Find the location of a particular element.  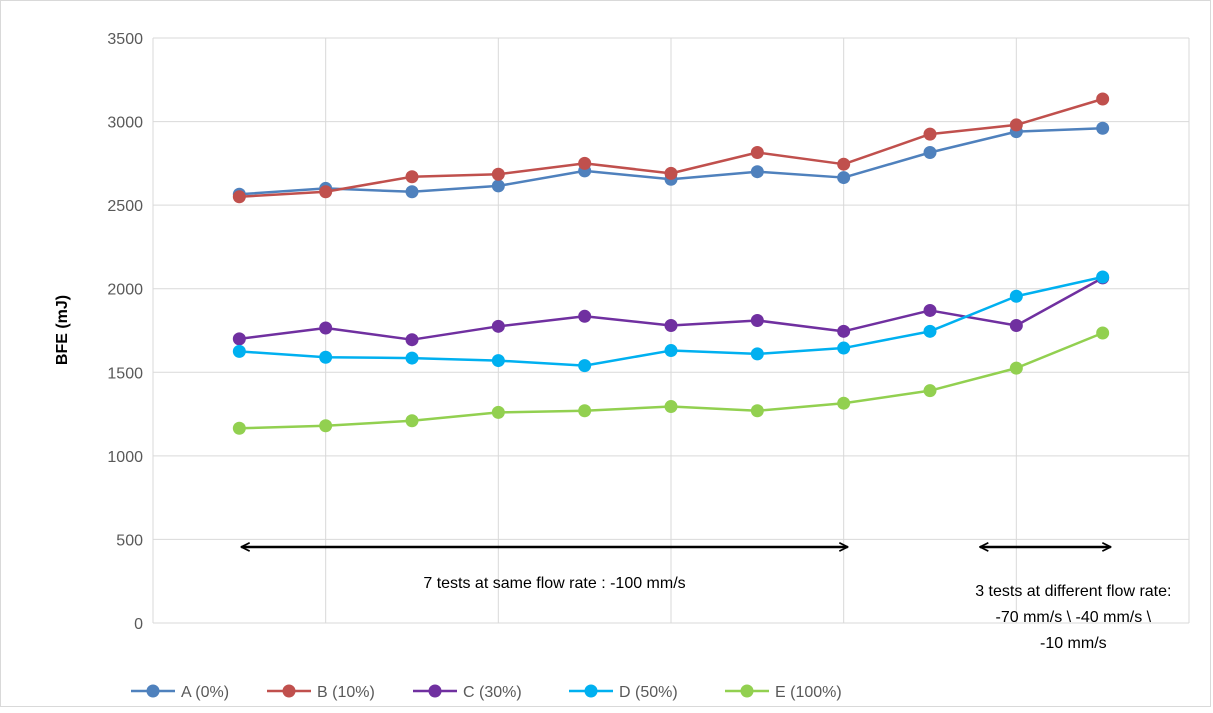

legend-label: E (100%) is located at coordinates (808, 692).